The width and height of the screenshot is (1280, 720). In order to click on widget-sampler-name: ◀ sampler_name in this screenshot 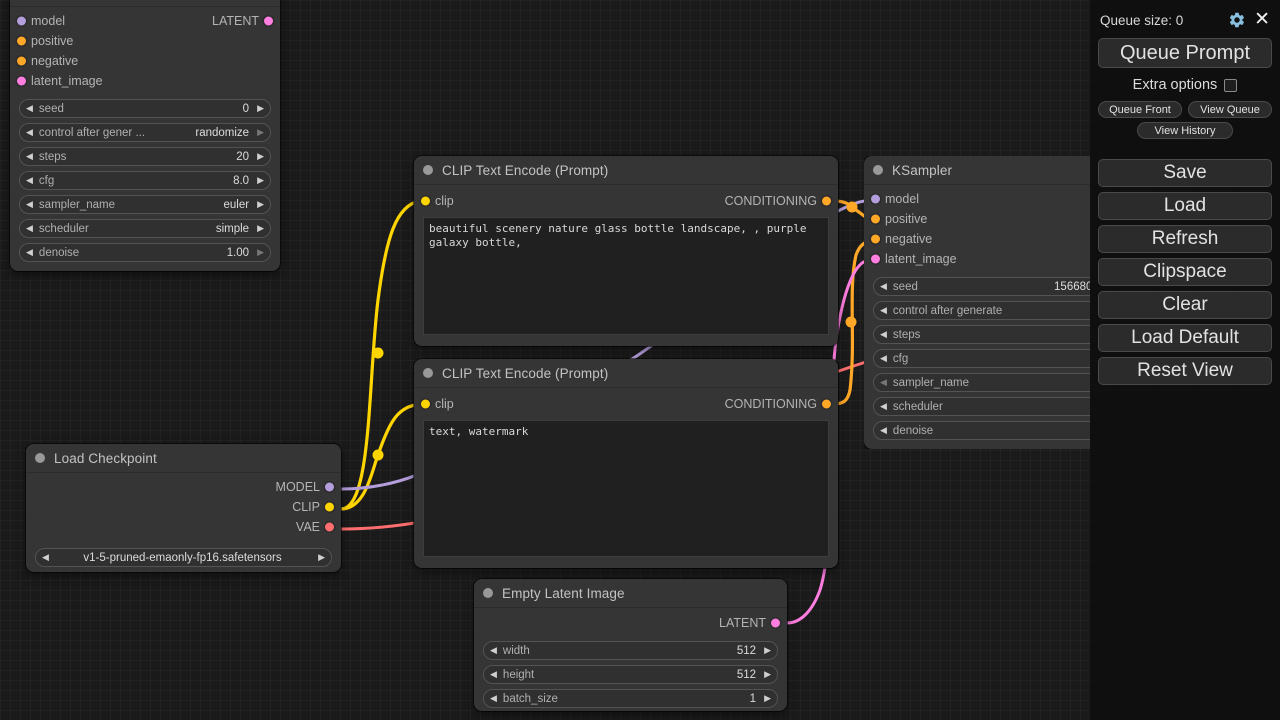, I will do `click(981, 382)`.